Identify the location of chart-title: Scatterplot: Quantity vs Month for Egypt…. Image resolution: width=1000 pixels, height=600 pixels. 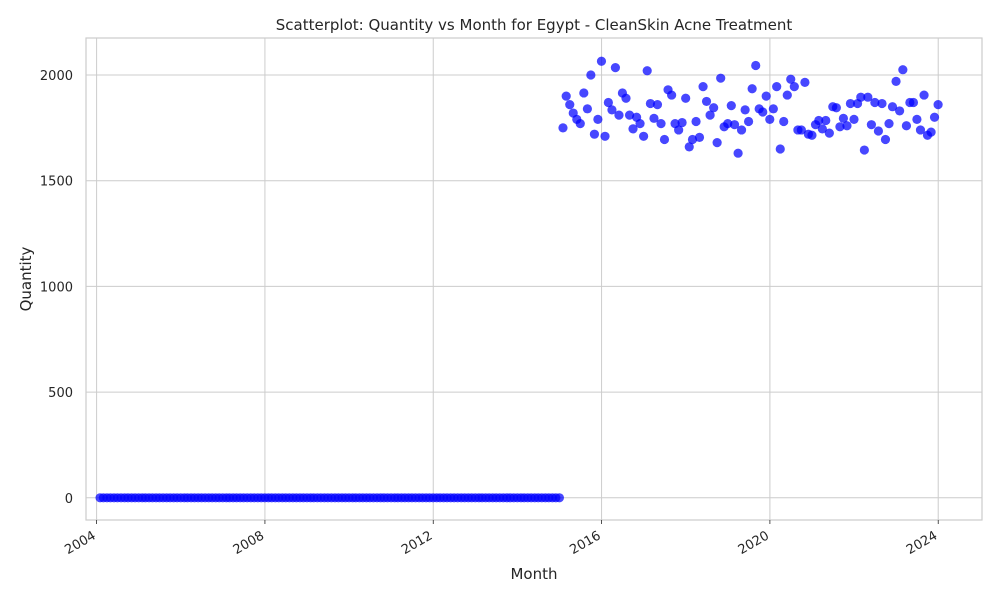
(534, 25).